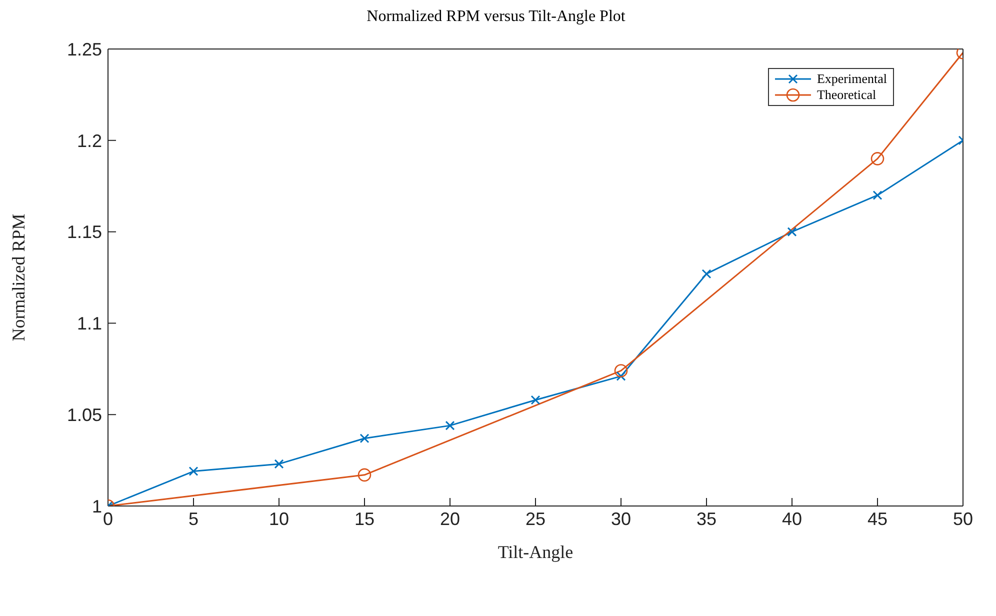 The image size is (996, 616). I want to click on y-tick-label: 1.25, so click(84, 49).